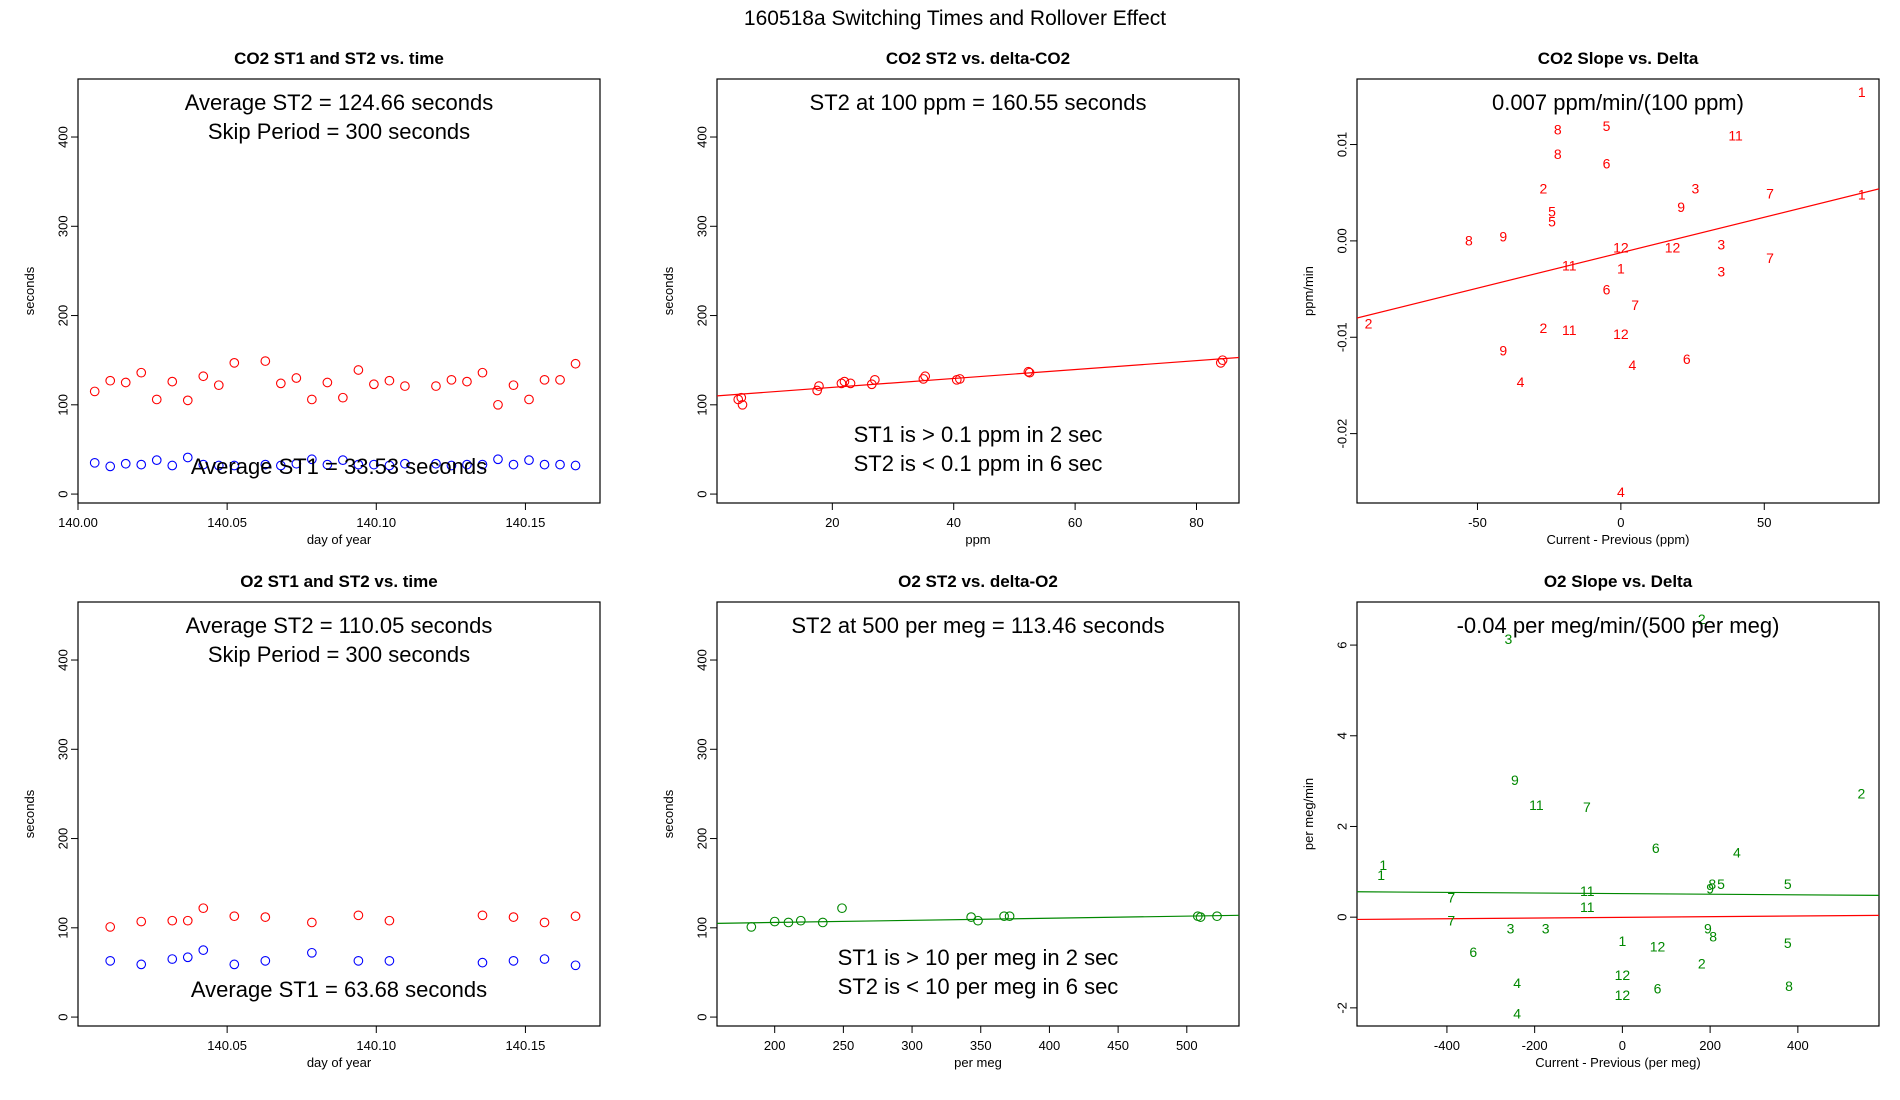 The image size is (1900, 1100). I want to click on x-tick-label: -200, so click(1535, 1045).